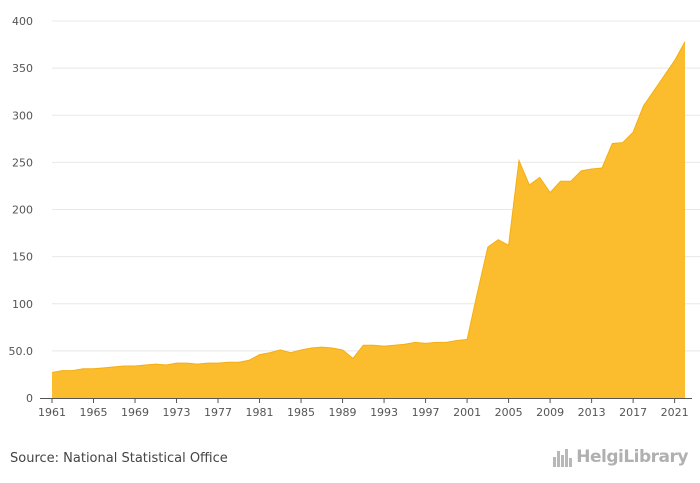 Image resolution: width=700 pixels, height=483 pixels. I want to click on x-tick-label: 1989, so click(343, 412).